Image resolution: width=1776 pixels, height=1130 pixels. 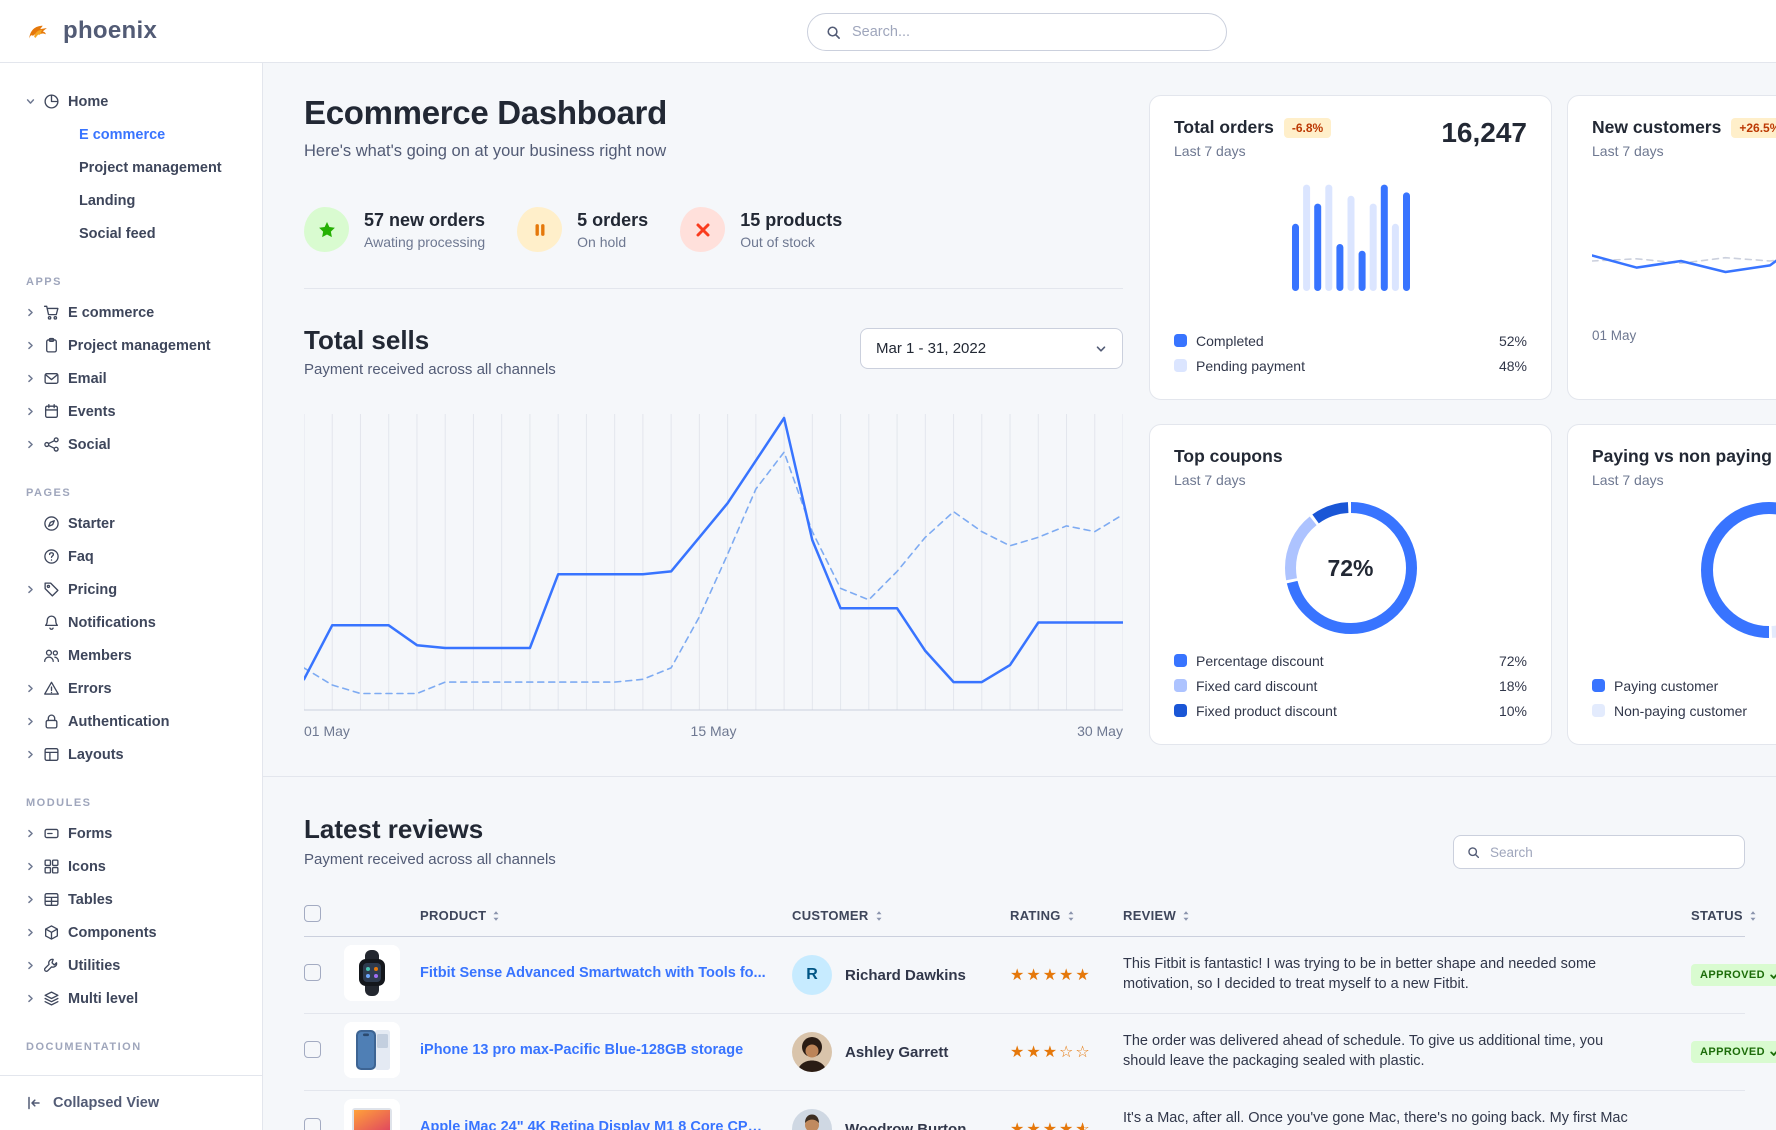 I want to click on share-icon, so click(x=51, y=444).